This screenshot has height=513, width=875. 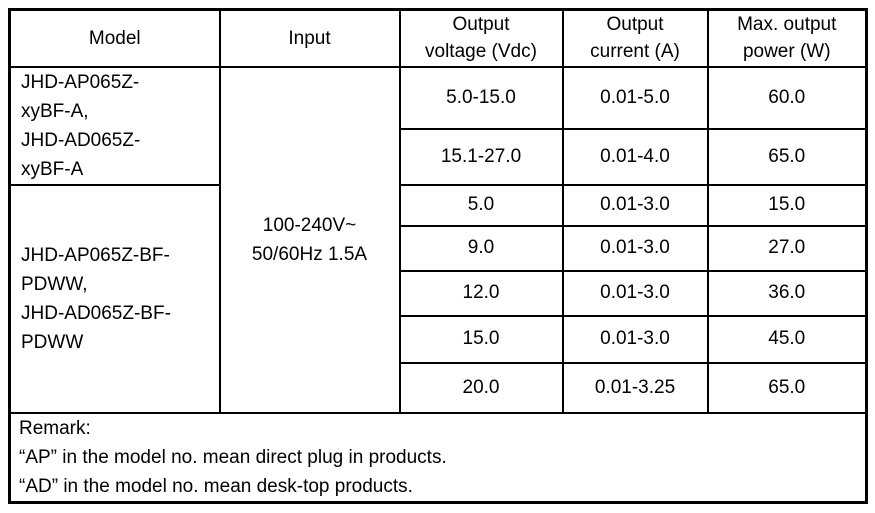 I want to click on voltage-cell: 15.0, so click(x=481, y=339).